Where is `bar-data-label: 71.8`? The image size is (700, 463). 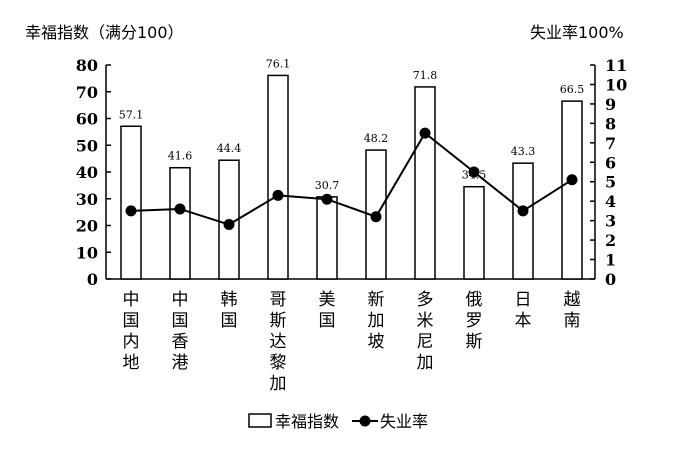 bar-data-label: 71.8 is located at coordinates (425, 75).